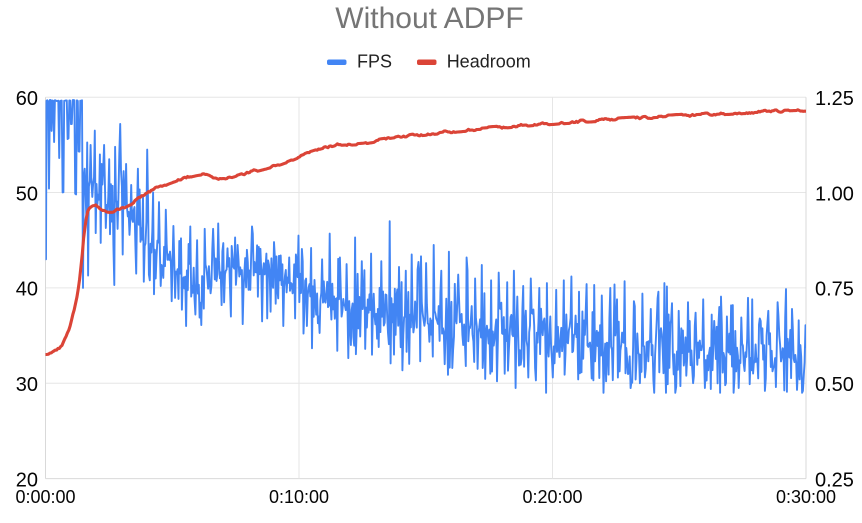  I want to click on svg-text: Without ADPF, so click(429, 18).